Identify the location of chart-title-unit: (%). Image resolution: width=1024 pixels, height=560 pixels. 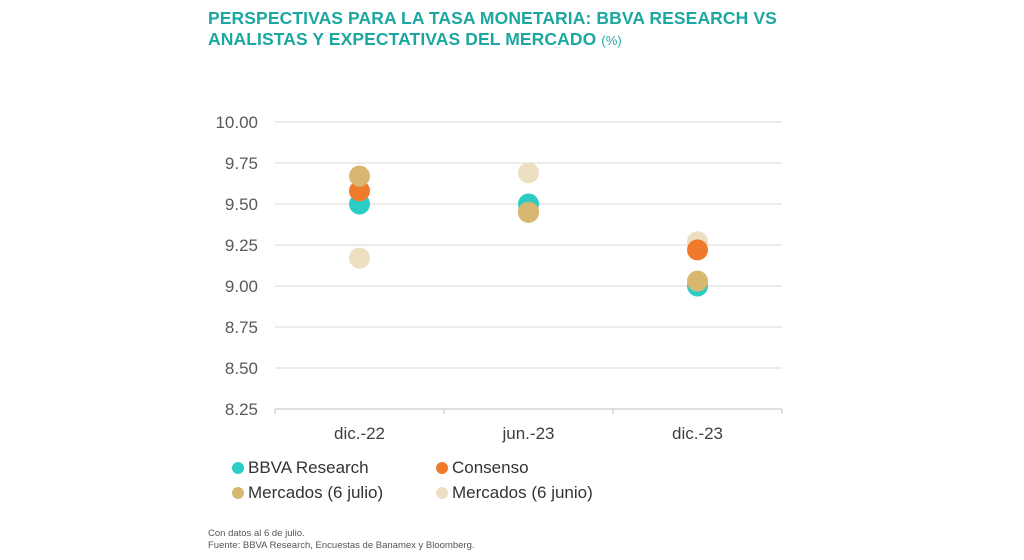
(611, 40).